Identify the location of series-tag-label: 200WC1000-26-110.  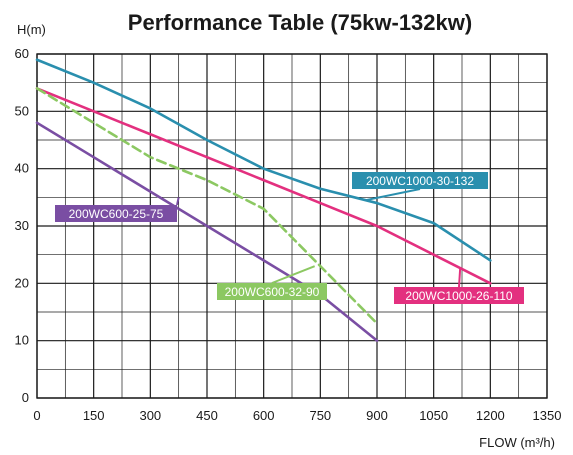
(459, 296).